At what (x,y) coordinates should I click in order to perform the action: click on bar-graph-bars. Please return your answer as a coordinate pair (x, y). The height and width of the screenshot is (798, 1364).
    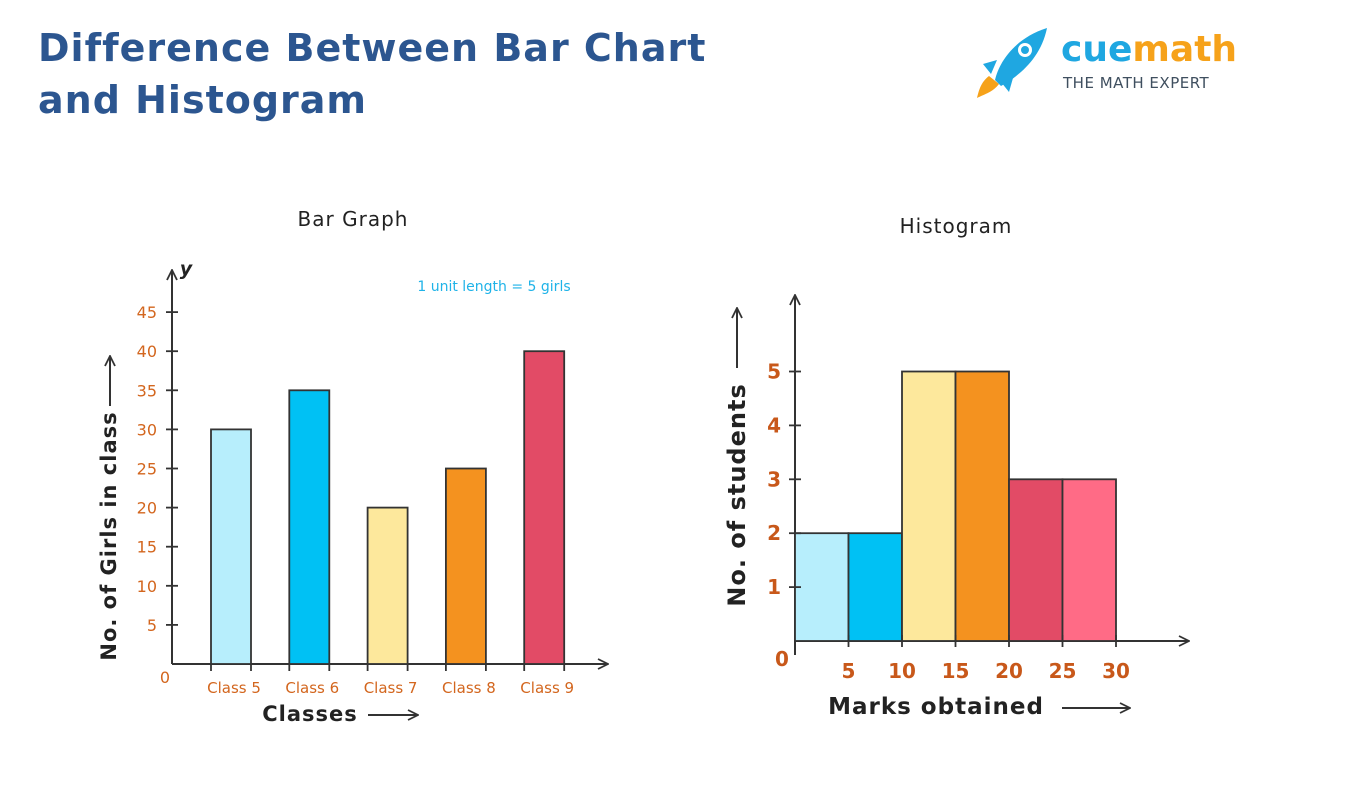
    Looking at the image, I should click on (388, 507).